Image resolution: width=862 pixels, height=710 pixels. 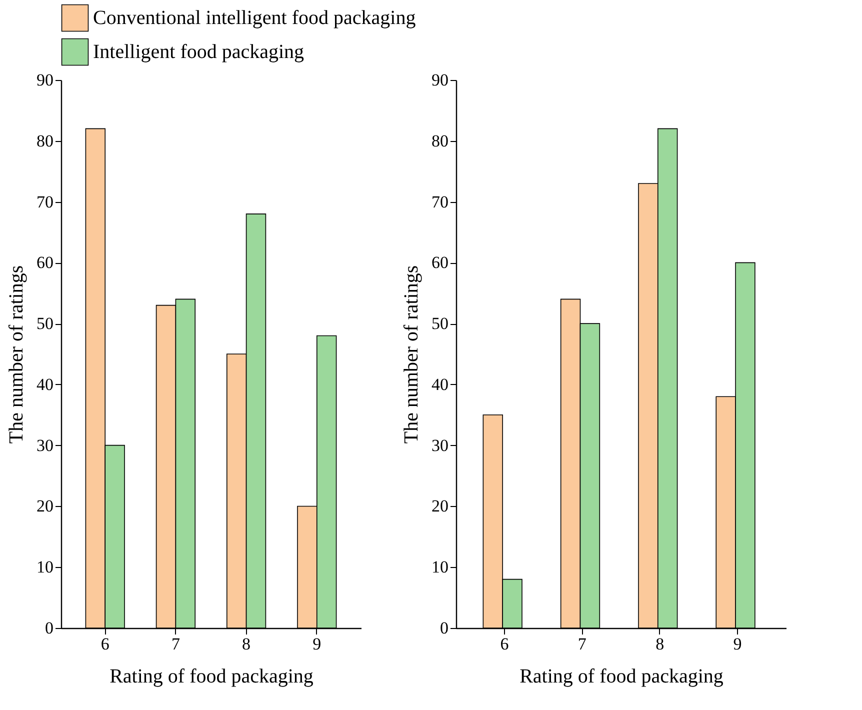 What do you see at coordinates (198, 52) in the screenshot?
I see `legend-label: Intelligent food packaging` at bounding box center [198, 52].